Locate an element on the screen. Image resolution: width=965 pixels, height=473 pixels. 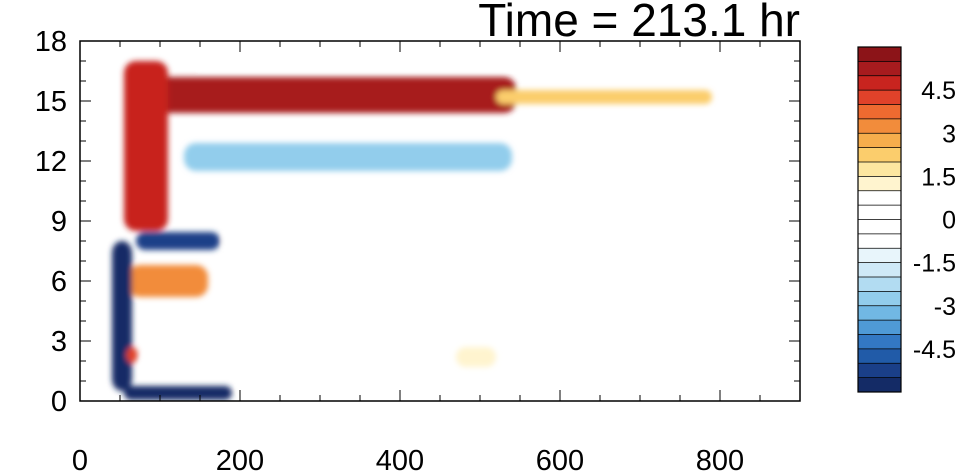
colorbar-frame is located at coordinates (879, 219).